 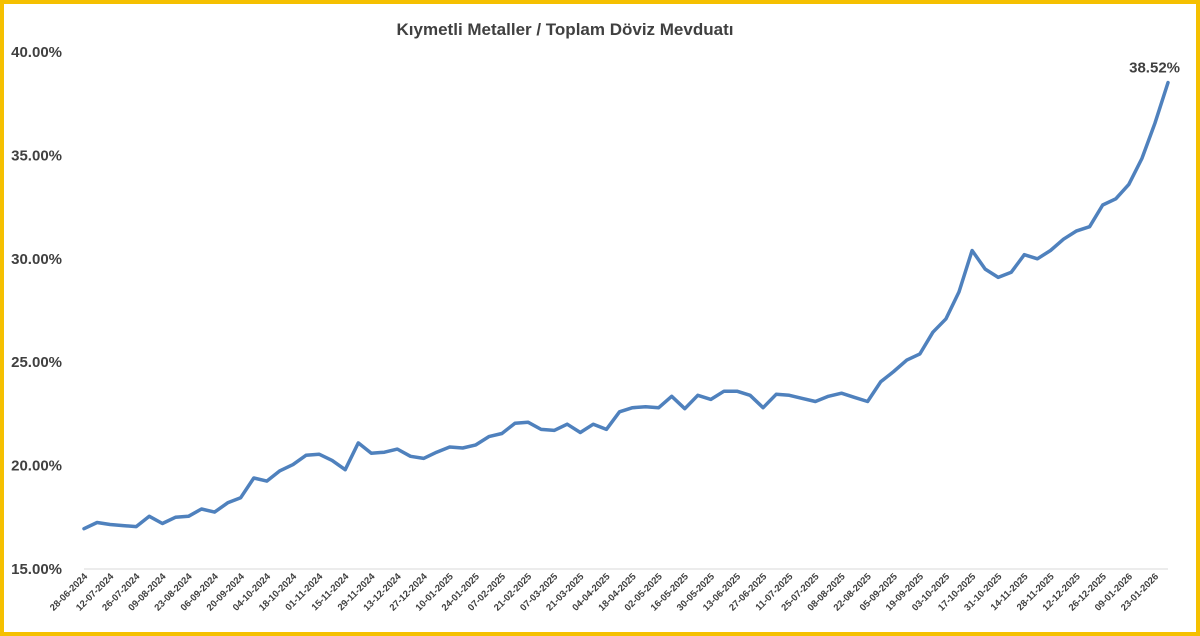 I want to click on y-tick-label: 20.00%, so click(x=36, y=466).